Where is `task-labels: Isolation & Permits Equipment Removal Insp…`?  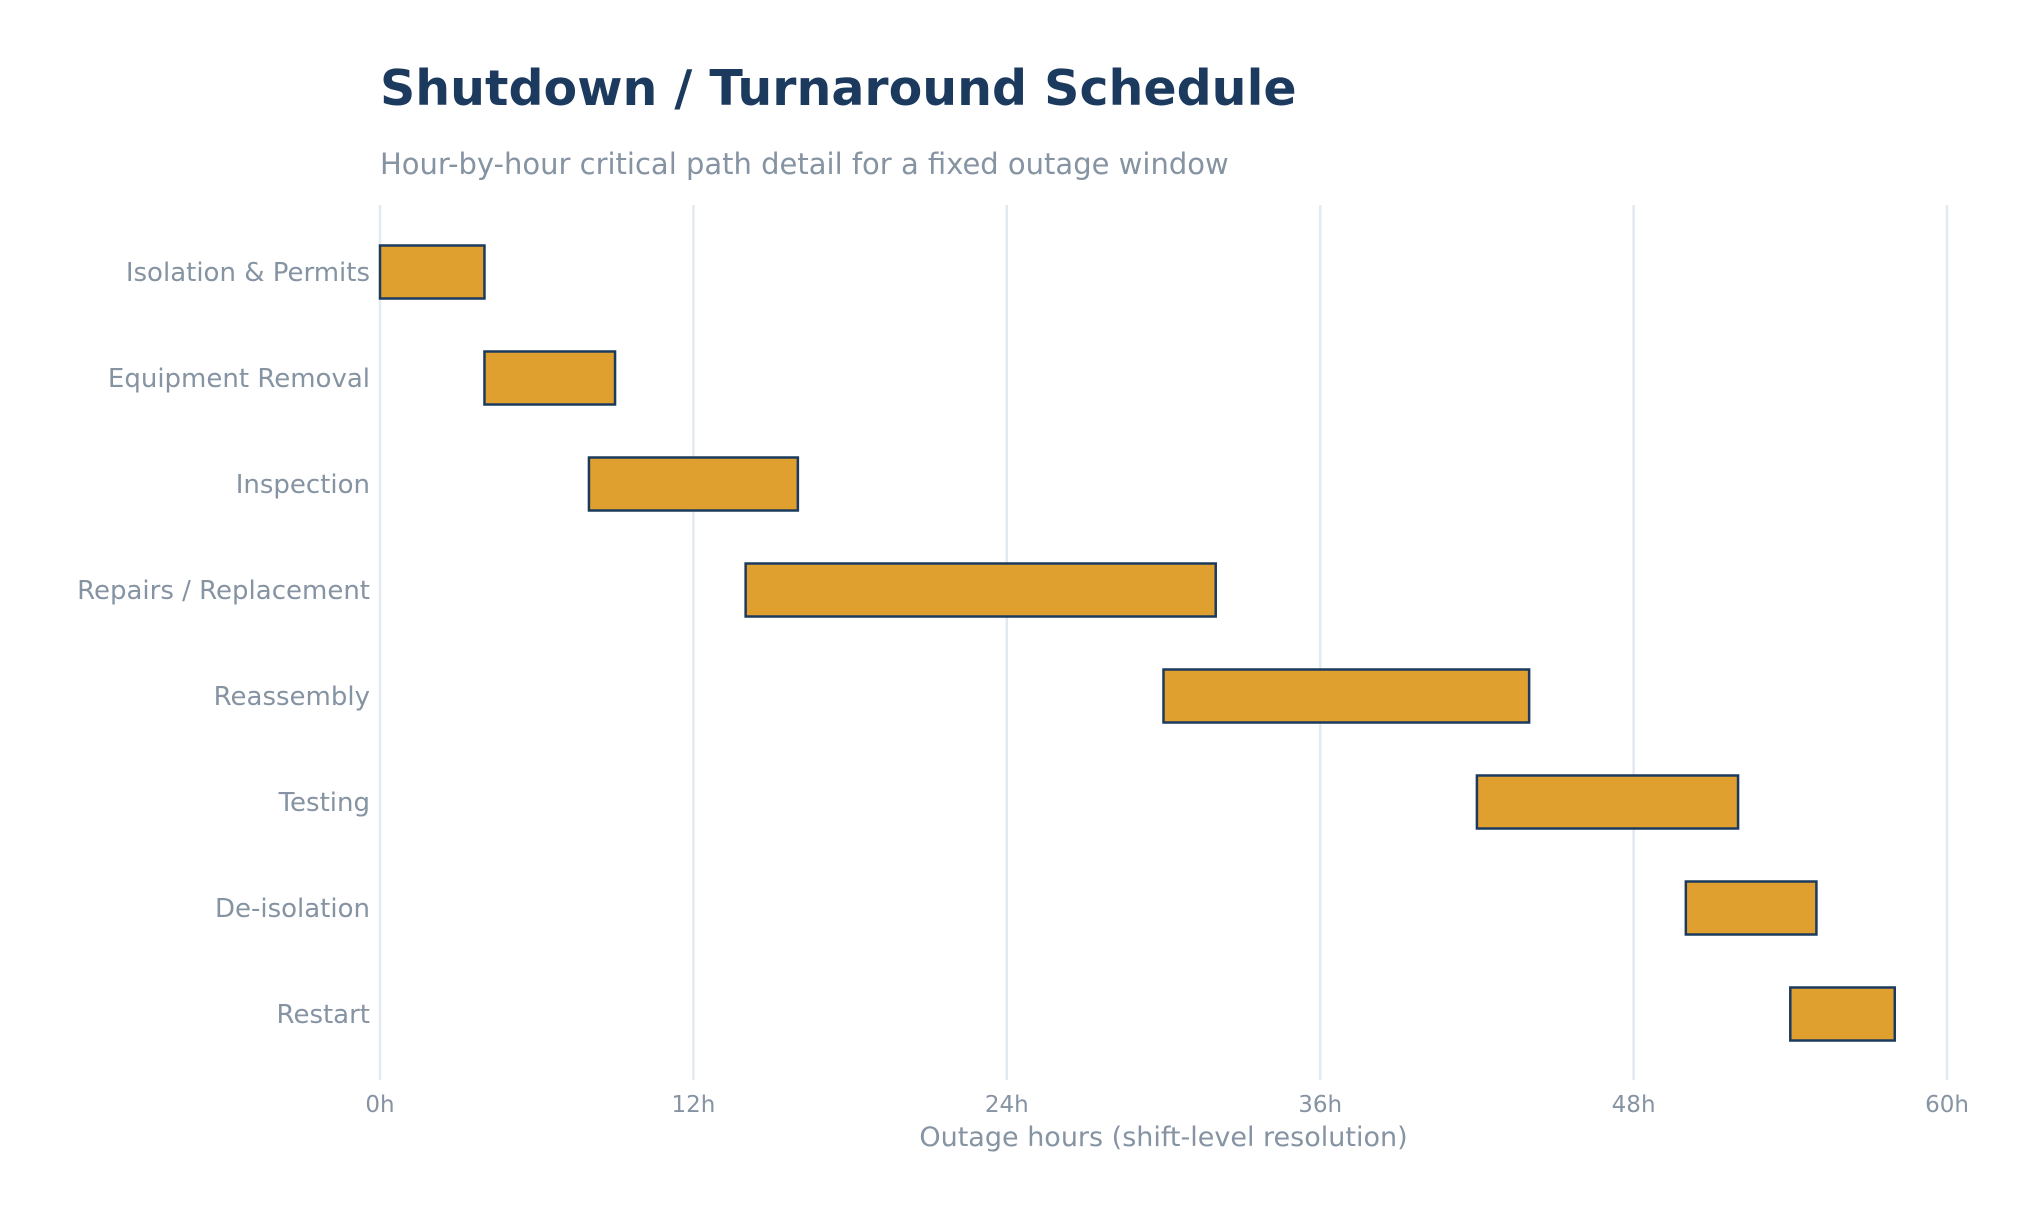 task-labels: Isolation & Permits Equipment Removal Insp… is located at coordinates (223, 644).